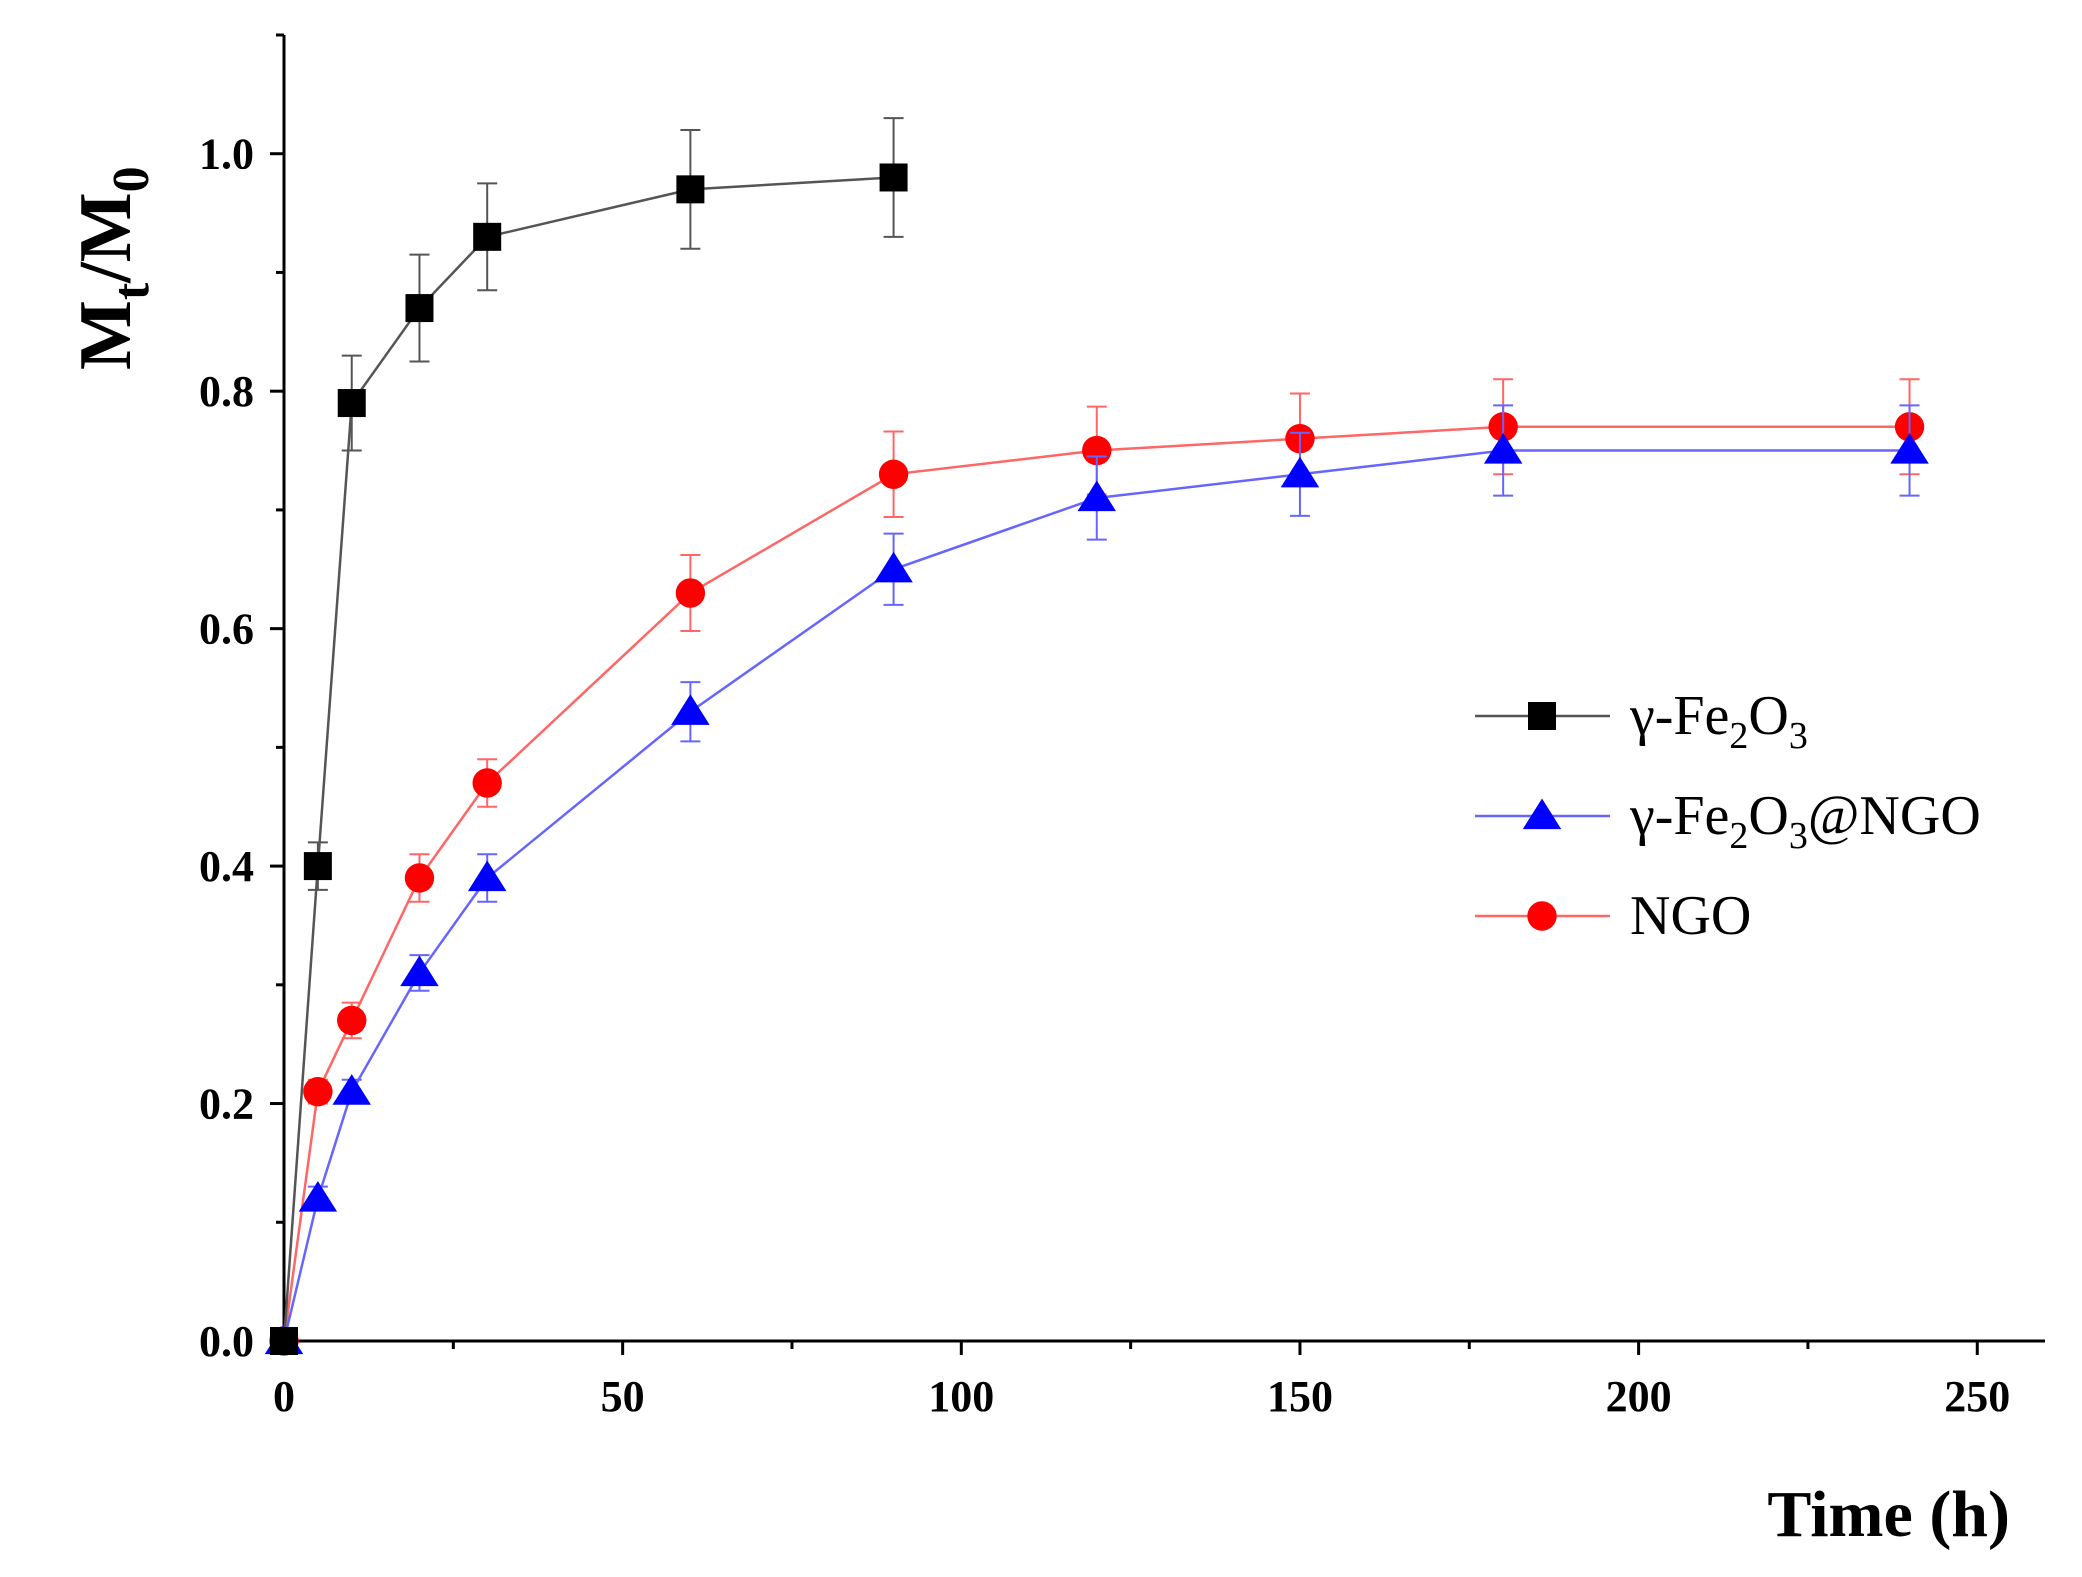 This screenshot has width=2082, height=1577. What do you see at coordinates (226, 154) in the screenshot?
I see `y-tick-label: 1.0` at bounding box center [226, 154].